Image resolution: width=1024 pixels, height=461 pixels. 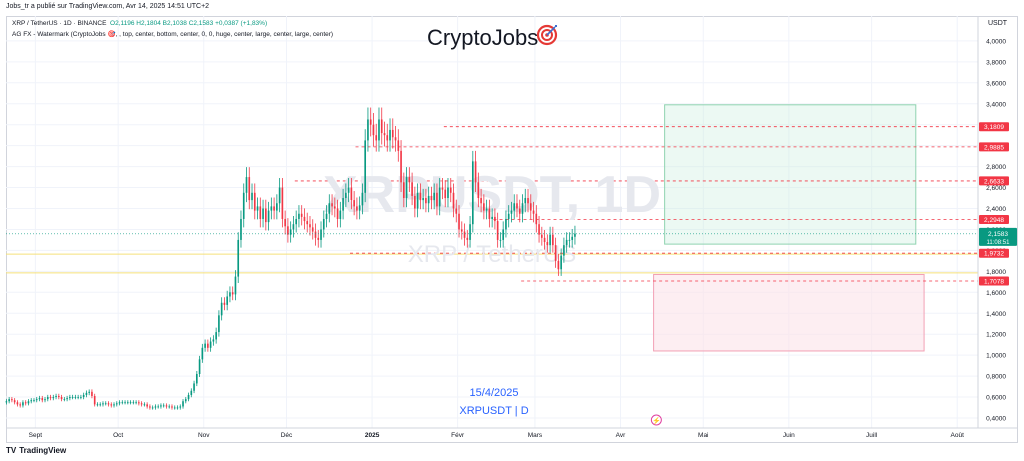 I want to click on brand-name: CryptoJobs, so click(x=483, y=37).